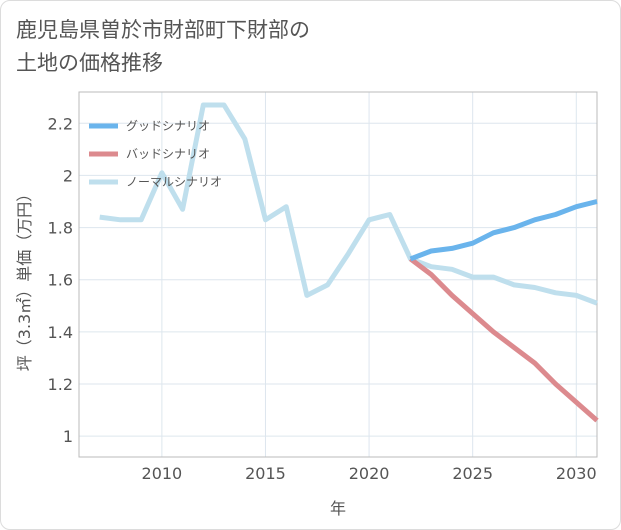  I want to click on legend-label: バッドシナリオ, so click(168, 154).